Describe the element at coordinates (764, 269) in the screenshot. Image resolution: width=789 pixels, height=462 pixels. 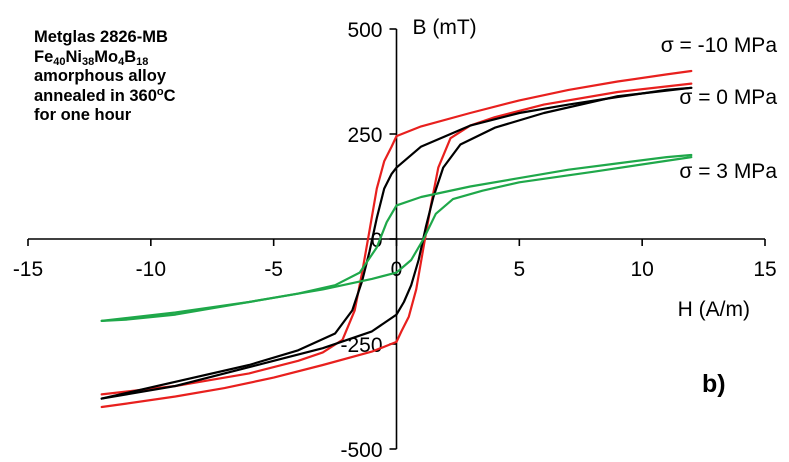
I see `x-tick-label: 15` at that location.